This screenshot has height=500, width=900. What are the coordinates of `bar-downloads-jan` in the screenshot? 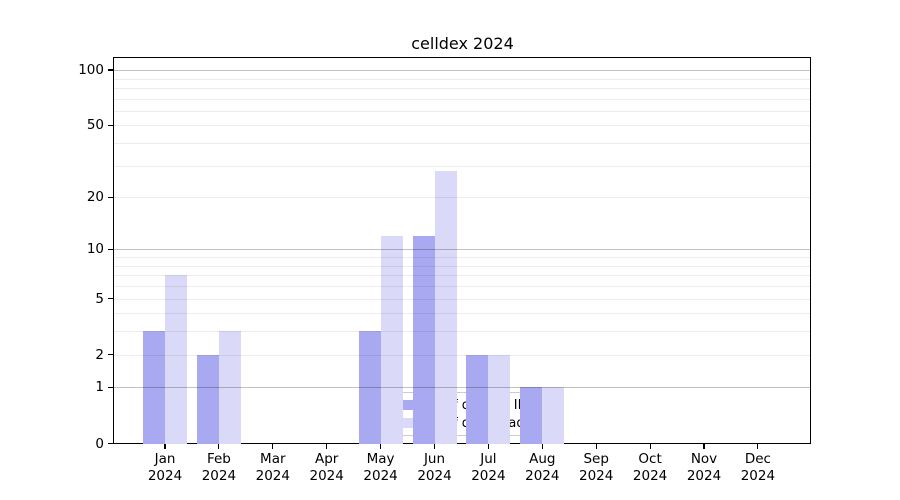 It's located at (176, 359).